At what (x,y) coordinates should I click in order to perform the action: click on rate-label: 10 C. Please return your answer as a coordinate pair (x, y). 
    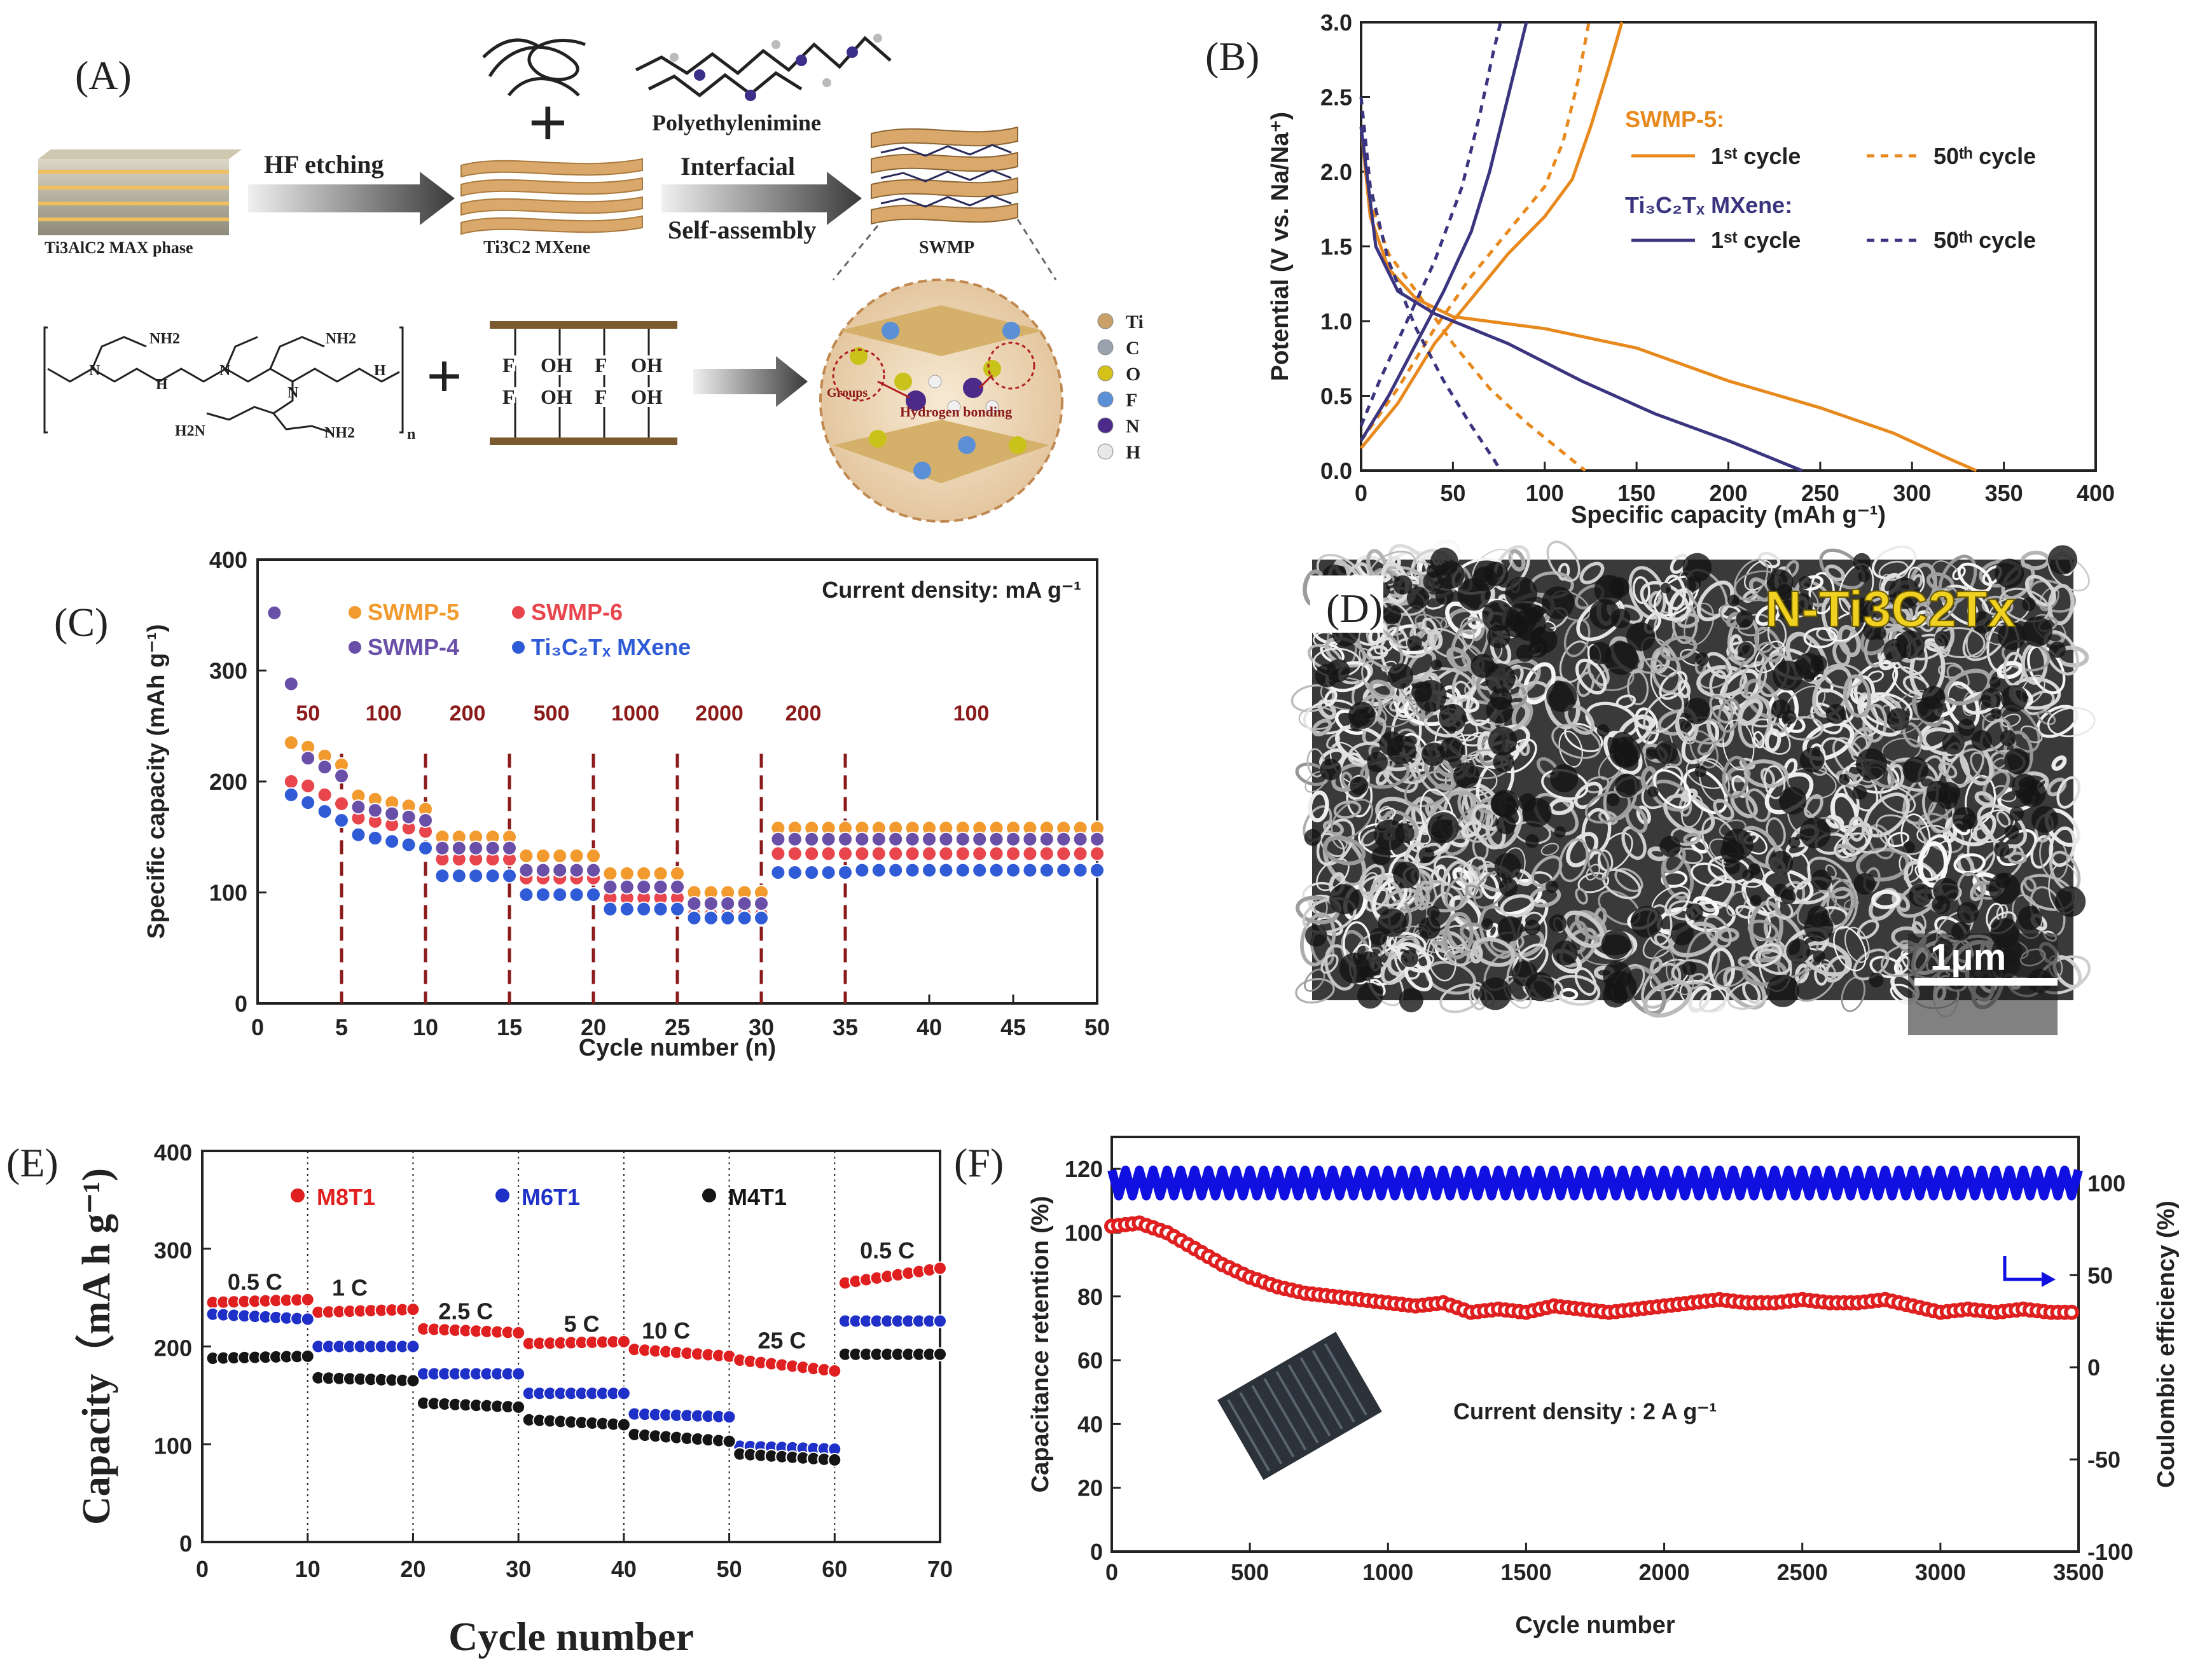
    Looking at the image, I should click on (666, 1331).